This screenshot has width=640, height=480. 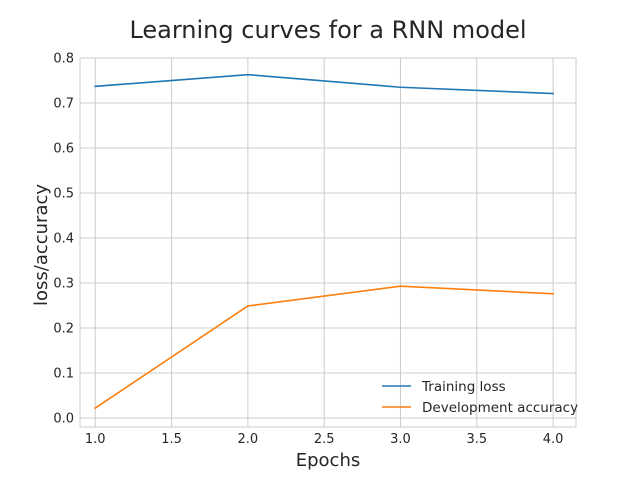 What do you see at coordinates (327, 30) in the screenshot?
I see `chart-title: Learning curves for a RNN model` at bounding box center [327, 30].